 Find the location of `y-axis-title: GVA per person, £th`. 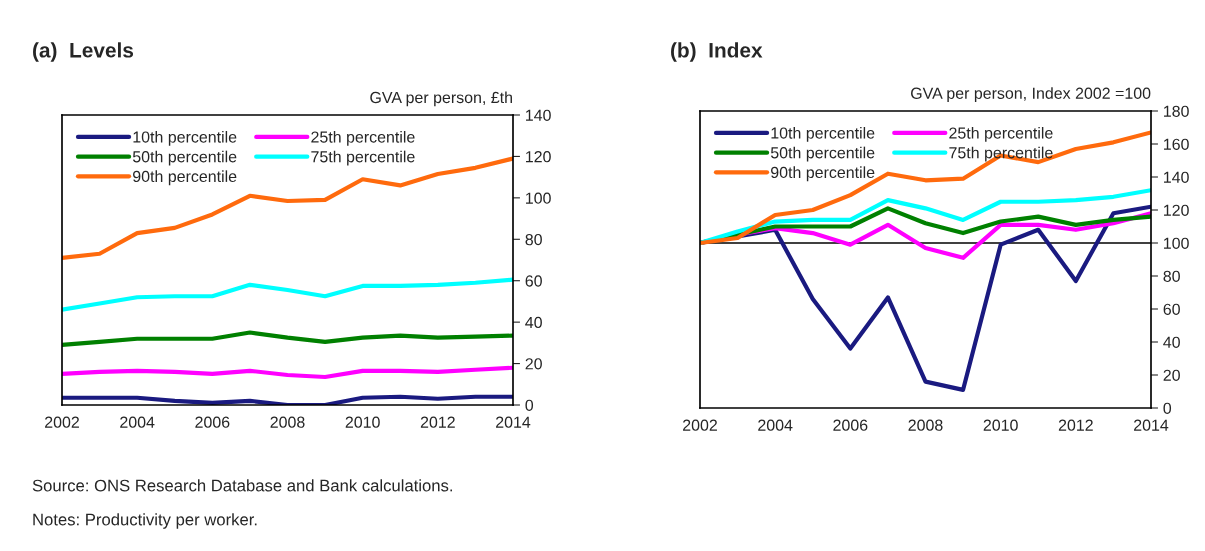

y-axis-title: GVA per person, £th is located at coordinates (441, 99).